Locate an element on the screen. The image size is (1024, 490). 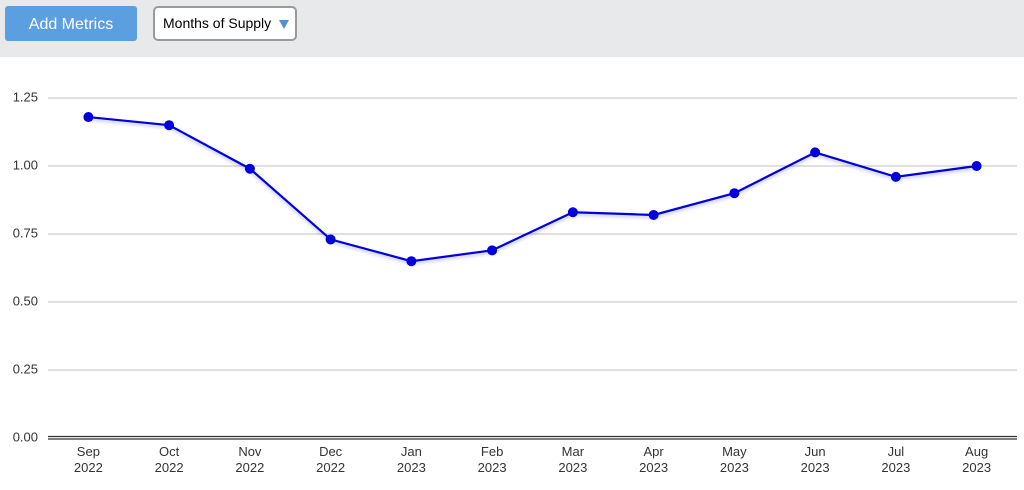
x-tick-label: Jul 2023 is located at coordinates (896, 459).